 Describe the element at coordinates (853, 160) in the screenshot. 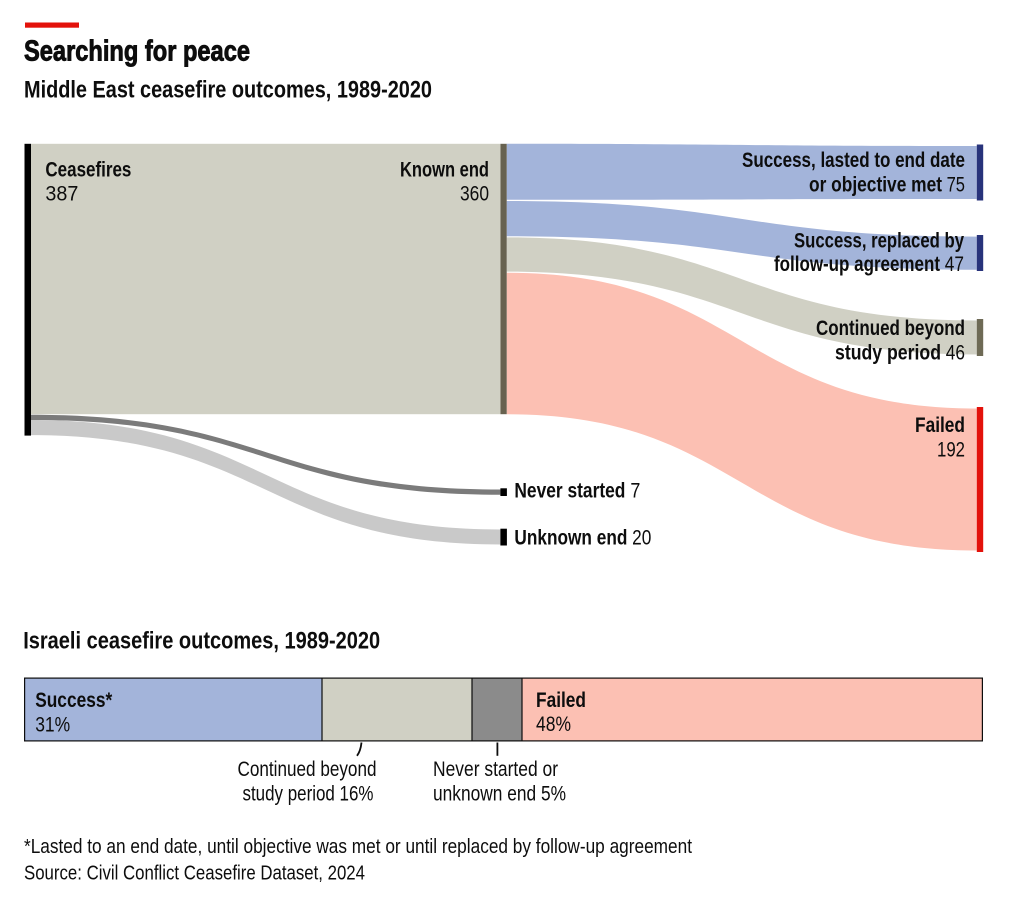

I see `svg-text: Success, lasted to end date` at that location.